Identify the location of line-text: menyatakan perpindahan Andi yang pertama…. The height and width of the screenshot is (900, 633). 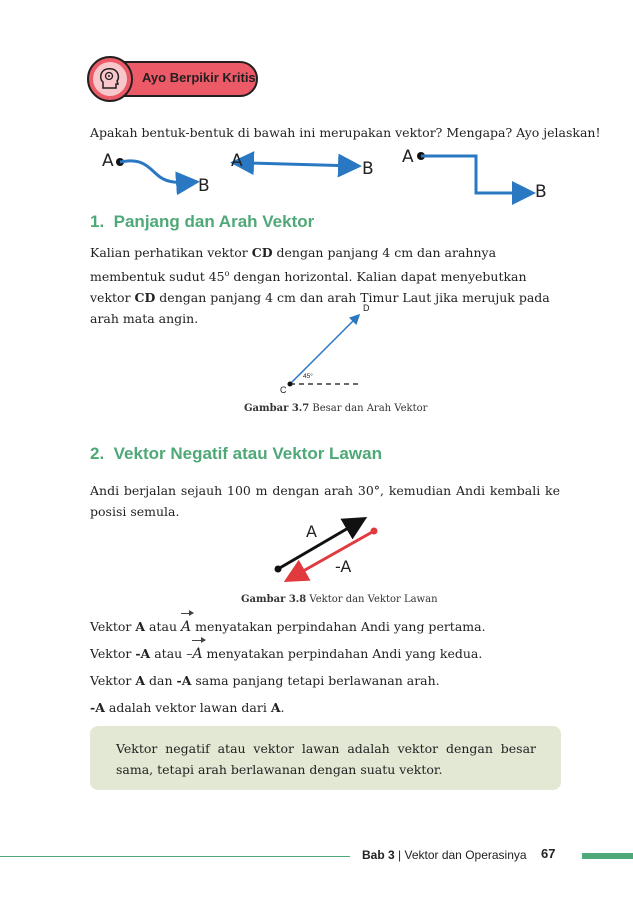
(338, 626).